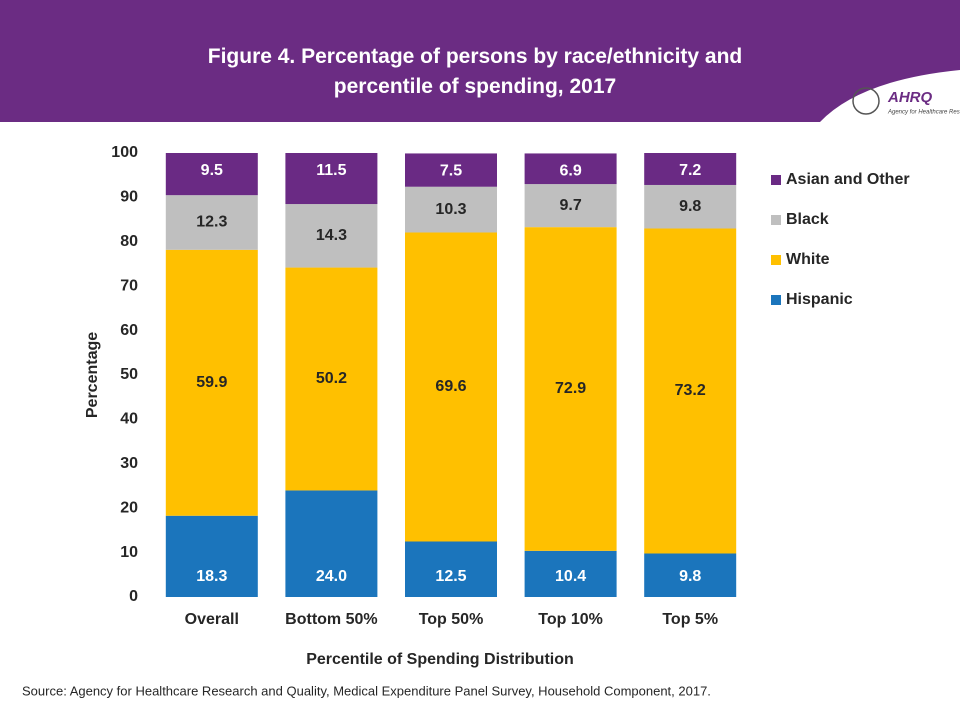  I want to click on legend-label: White, so click(808, 259).